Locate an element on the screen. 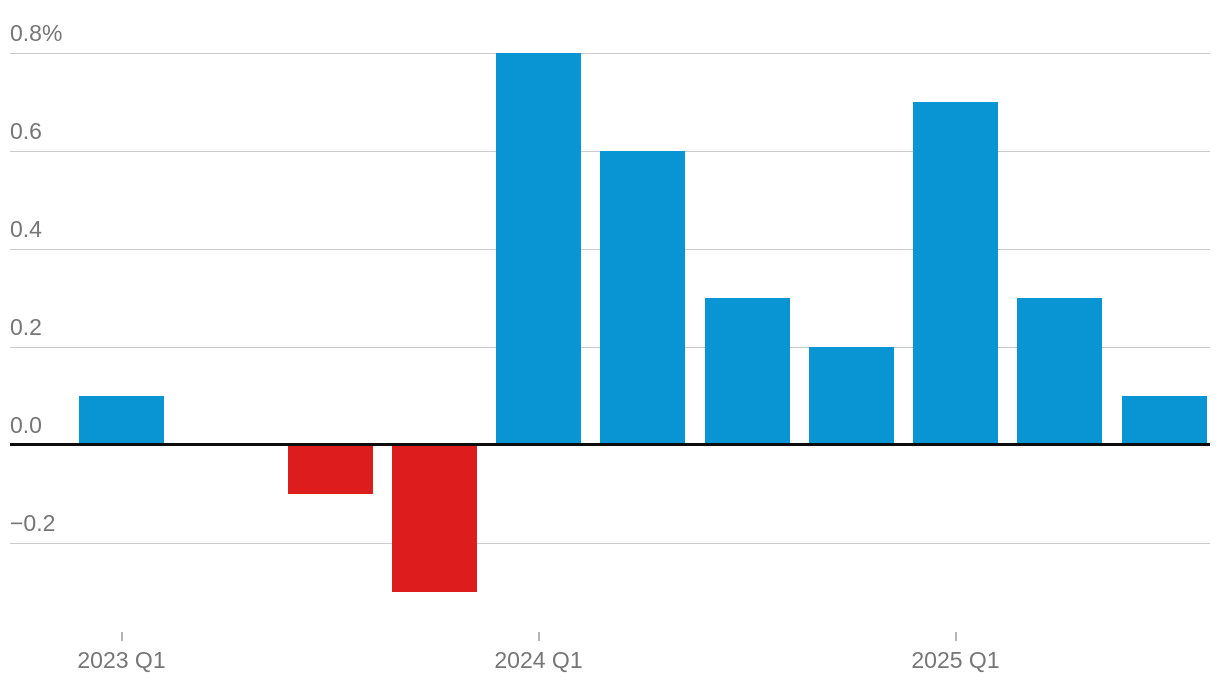 The image size is (1220, 698). x-axis-tick-label: 2023 Q1 is located at coordinates (121, 660).